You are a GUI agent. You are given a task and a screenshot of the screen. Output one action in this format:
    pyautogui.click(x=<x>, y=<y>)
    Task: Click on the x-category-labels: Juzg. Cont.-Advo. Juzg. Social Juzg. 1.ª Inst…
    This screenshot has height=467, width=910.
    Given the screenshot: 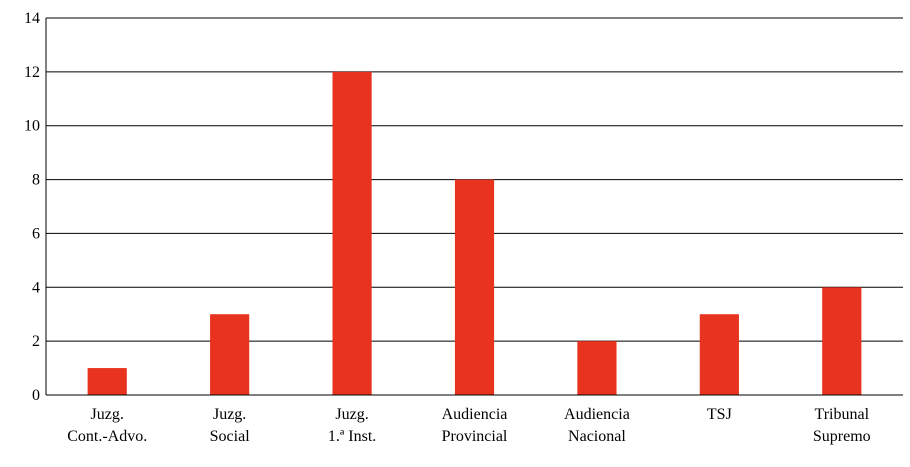 What is the action you would take?
    pyautogui.click(x=468, y=425)
    